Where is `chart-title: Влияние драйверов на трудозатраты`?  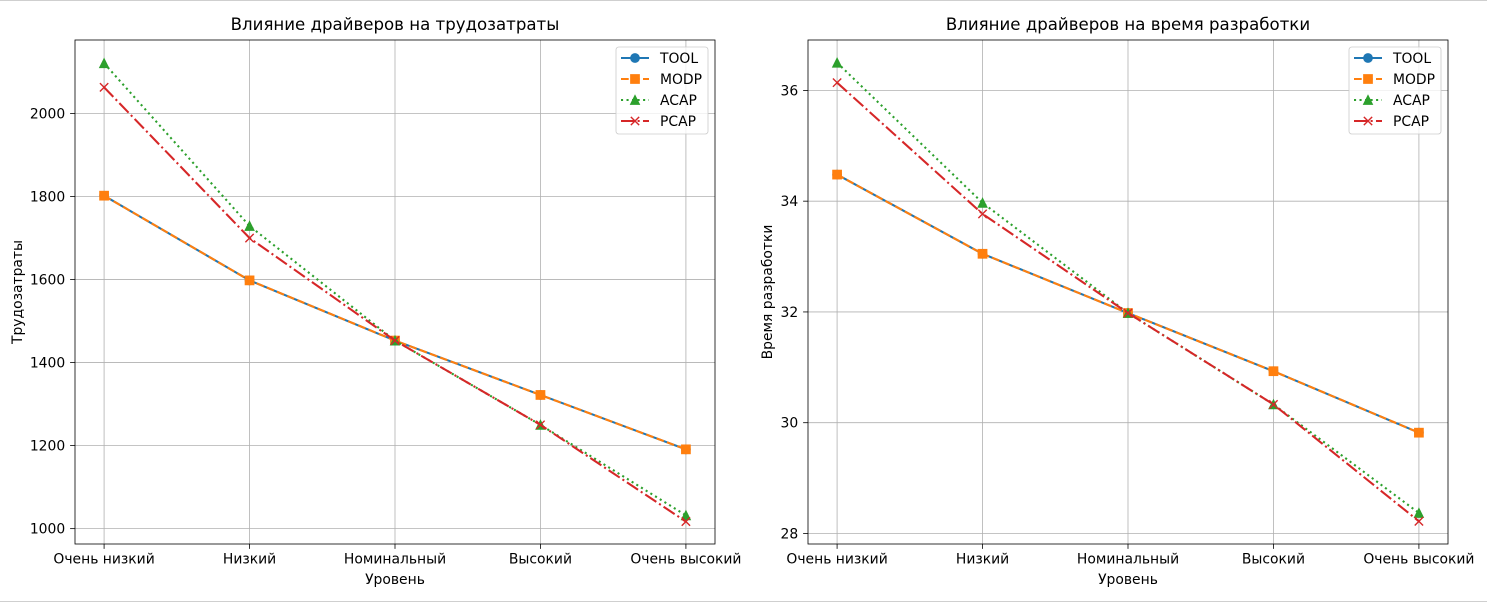
chart-title: Влияние драйверов на трудозатраты is located at coordinates (395, 24).